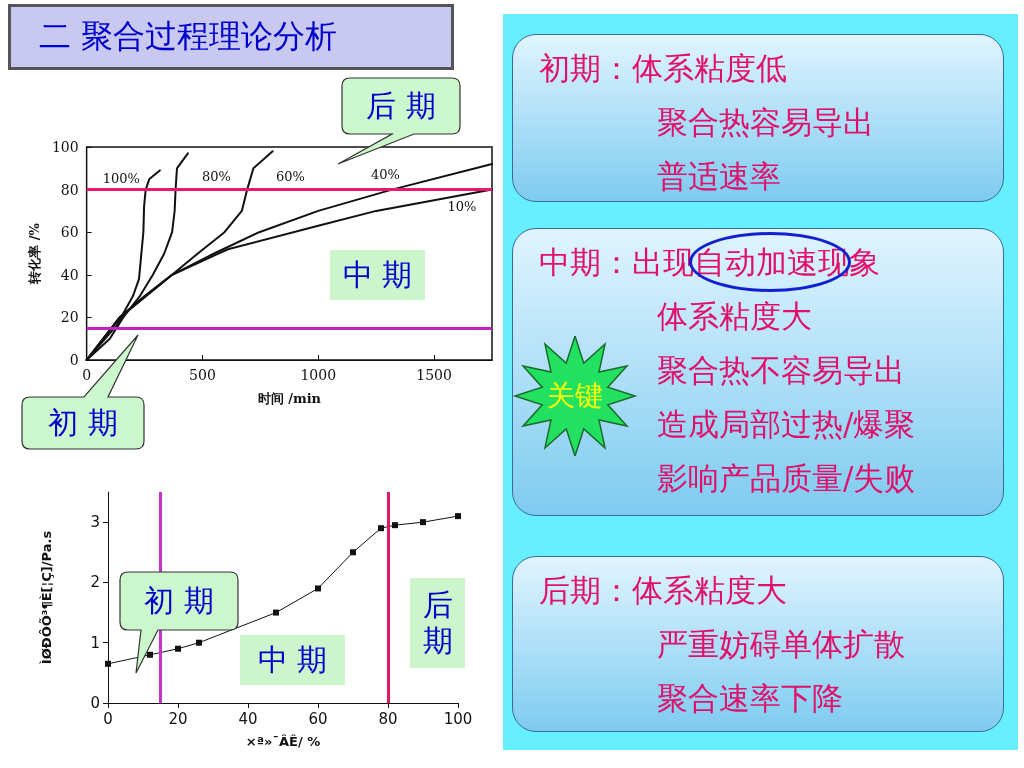  What do you see at coordinates (462, 207) in the screenshot?
I see `series-label: 10%` at bounding box center [462, 207].